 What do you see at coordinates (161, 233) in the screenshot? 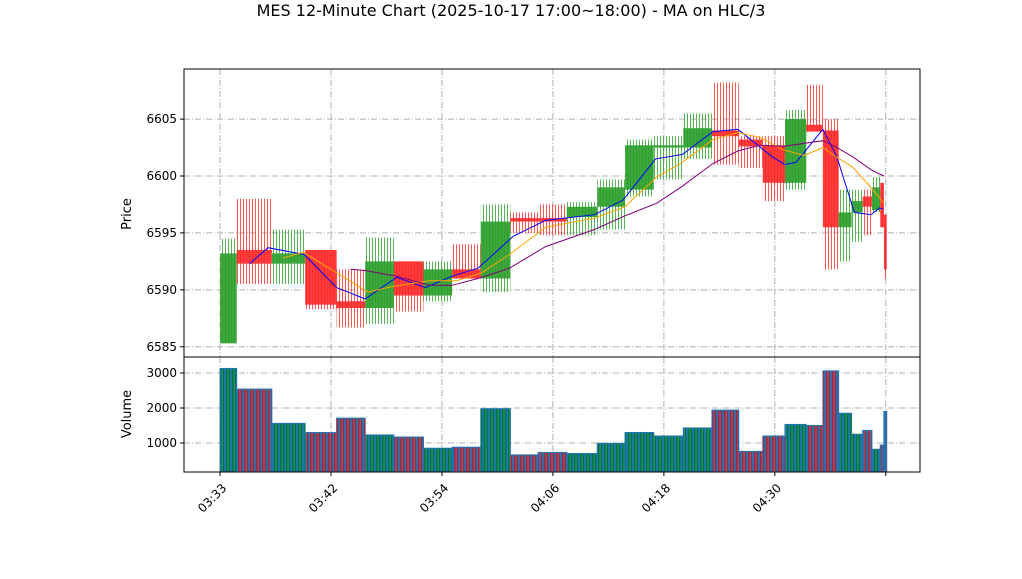
I see `price-tick-label: 6595` at bounding box center [161, 233].